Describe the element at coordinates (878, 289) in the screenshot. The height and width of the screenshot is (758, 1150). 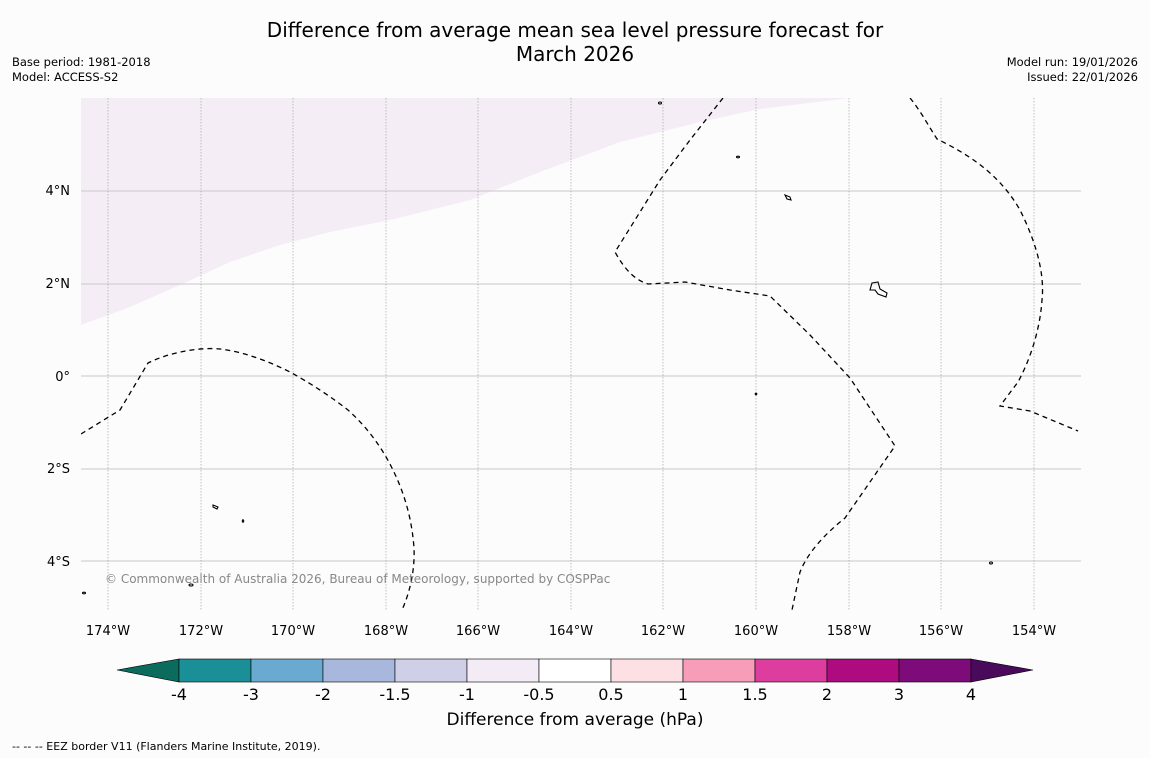
I see `island-kiritimati` at that location.